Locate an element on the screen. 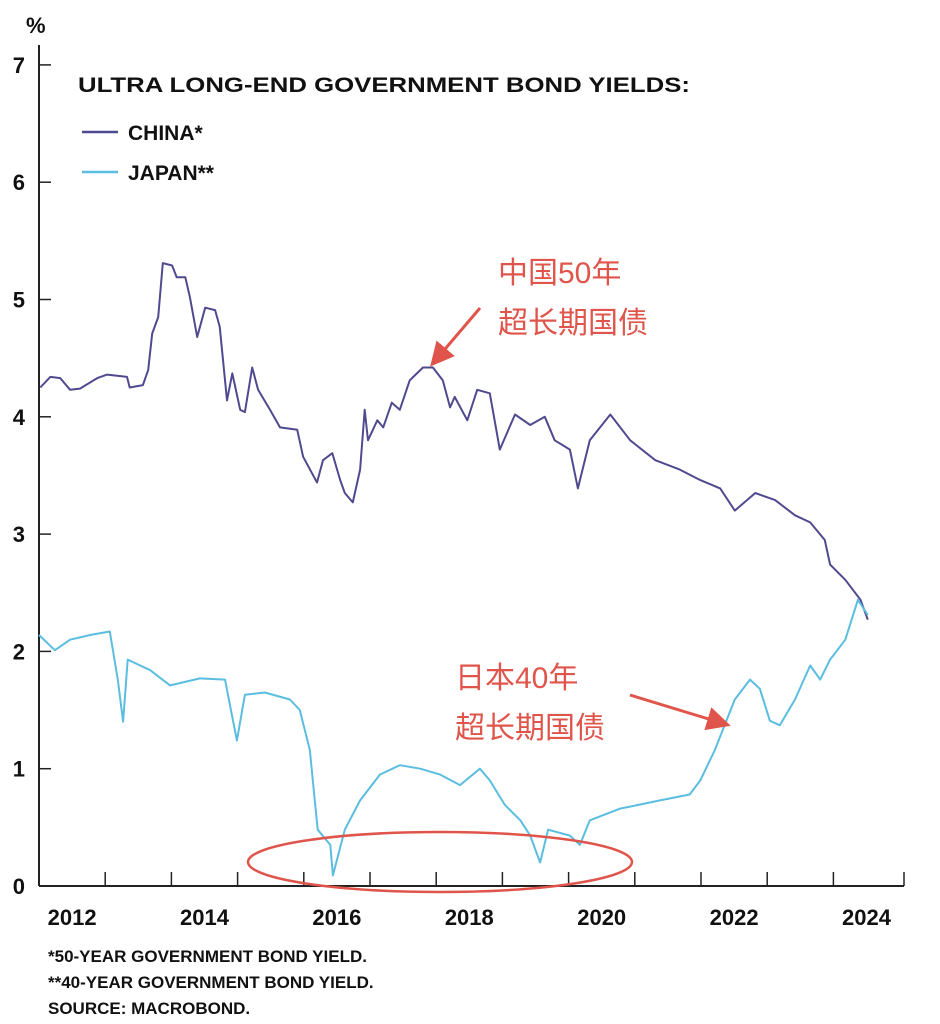 This screenshot has height=1024, width=940. annotation-japan-line2: 超长期国债 is located at coordinates (530, 728).